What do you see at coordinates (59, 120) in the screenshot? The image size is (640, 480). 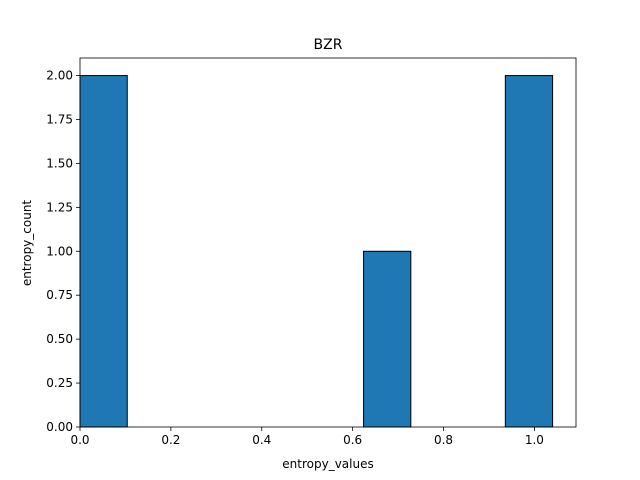 I see `y-tick-label: 1.75` at bounding box center [59, 120].